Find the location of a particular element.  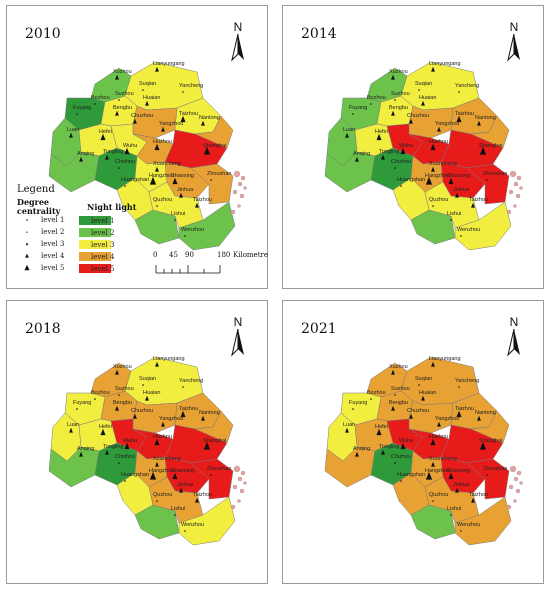

city-label: Hefei is located at coordinates (105, 427).